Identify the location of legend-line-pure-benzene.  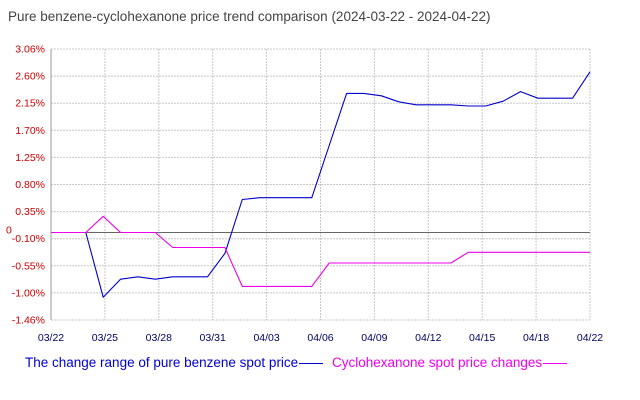
(311, 363).